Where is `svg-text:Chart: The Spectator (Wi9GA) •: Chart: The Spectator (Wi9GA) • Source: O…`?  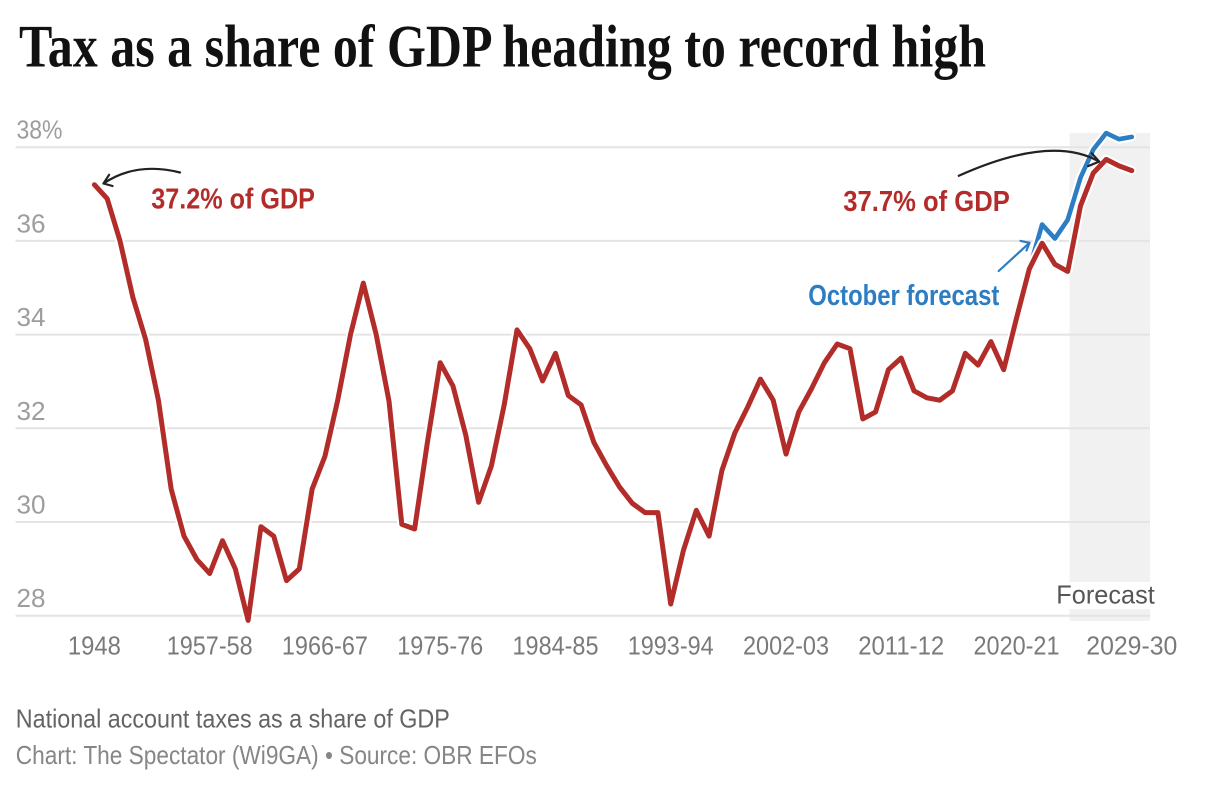 svg-text:Chart: The Spectator (Wi9GA) •: Chart: The Spectator (Wi9GA) • Source: O… is located at coordinates (276, 755).